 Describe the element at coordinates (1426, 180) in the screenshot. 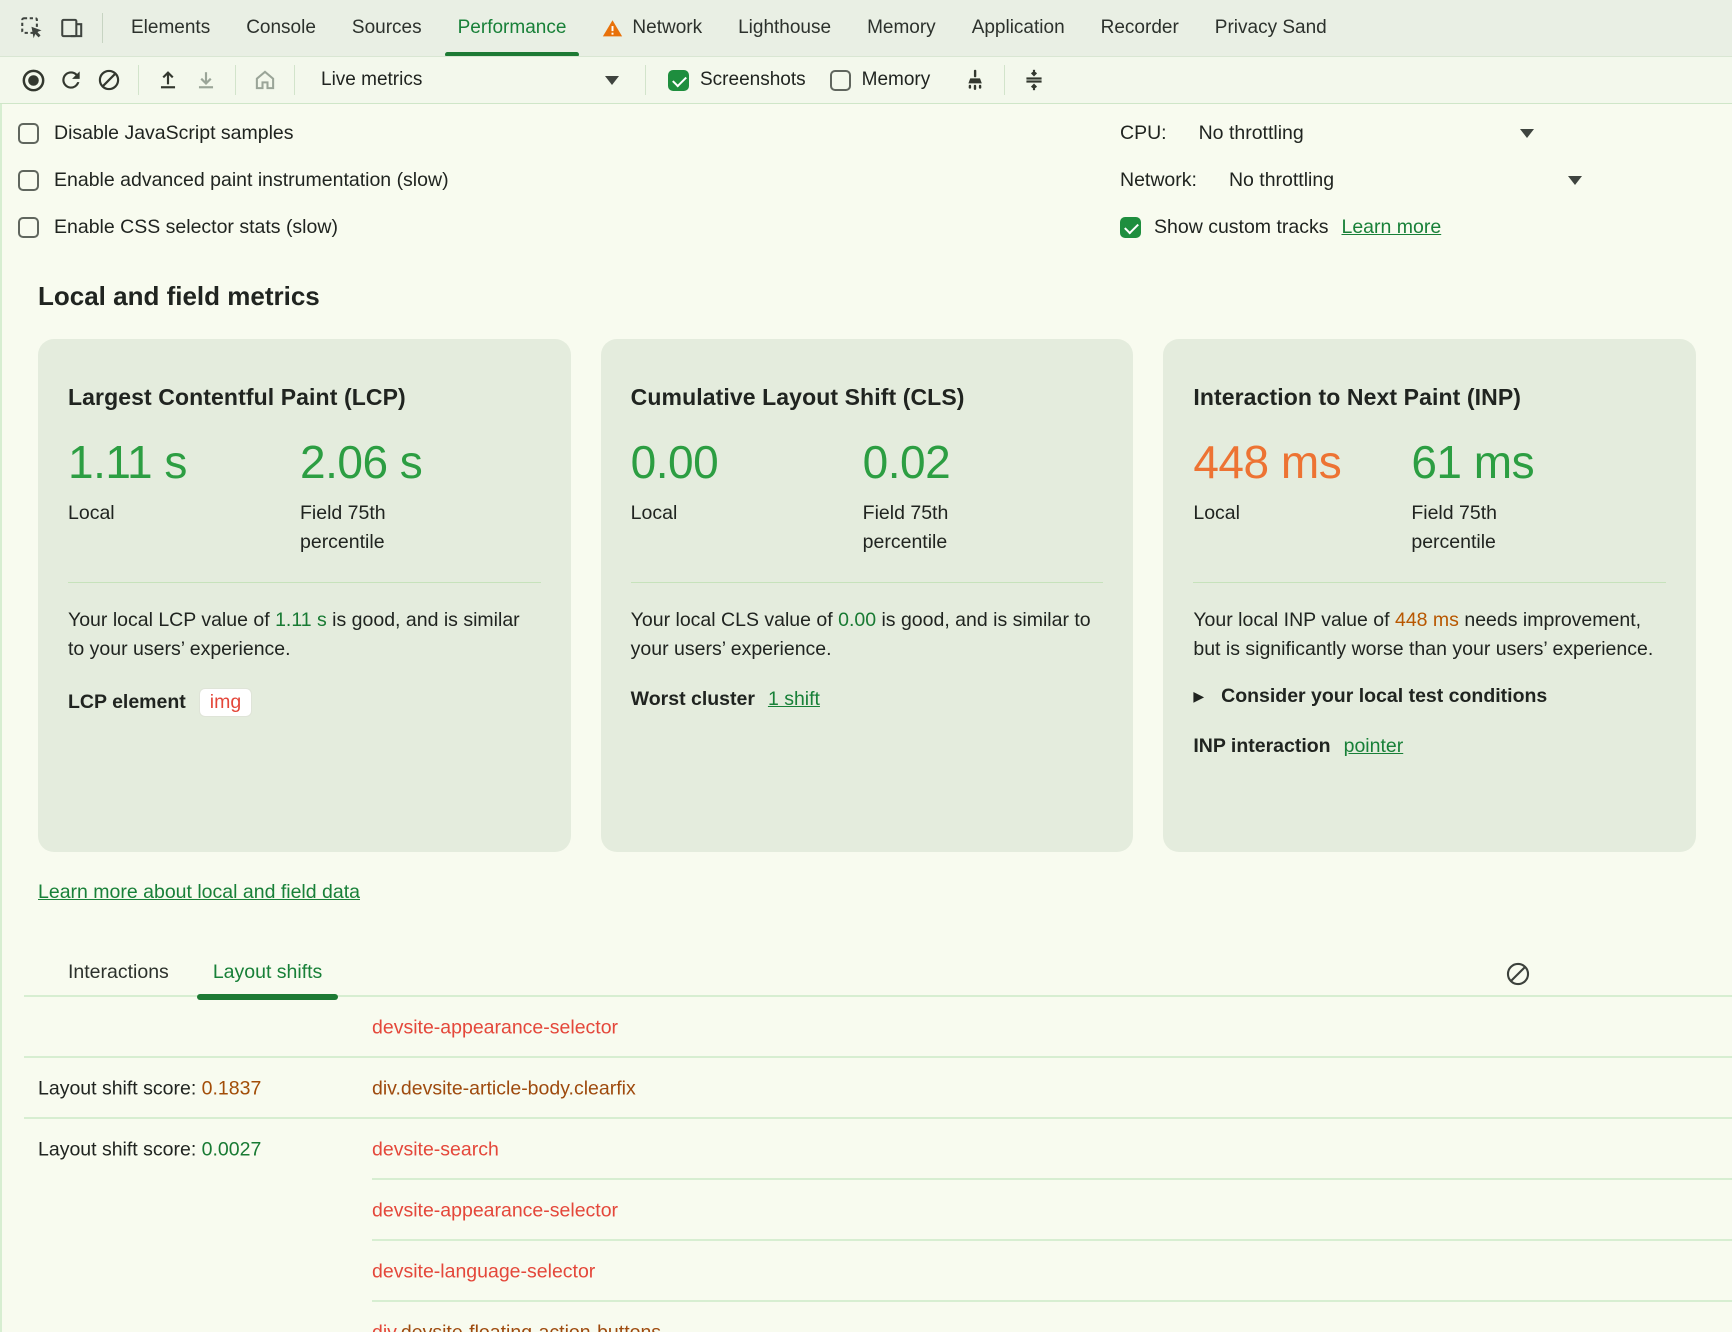

I see `network-throttling-row: Network: No throttling` at that location.